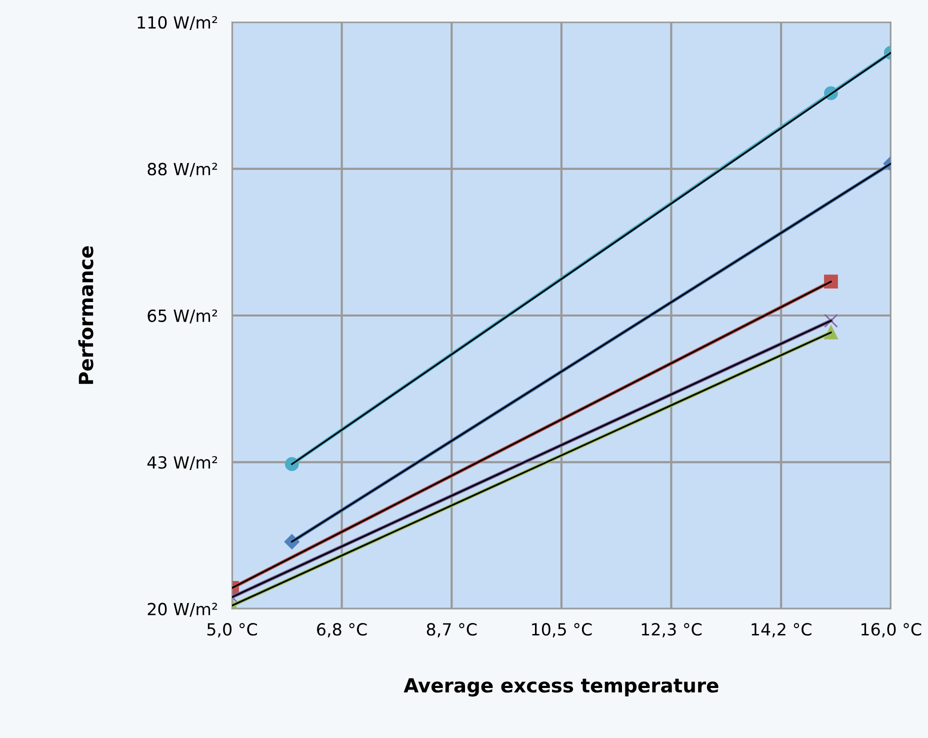 The width and height of the screenshot is (928, 738). Describe the element at coordinates (342, 630) in the screenshot. I see `x-tick-label: 6,8 °C` at that location.